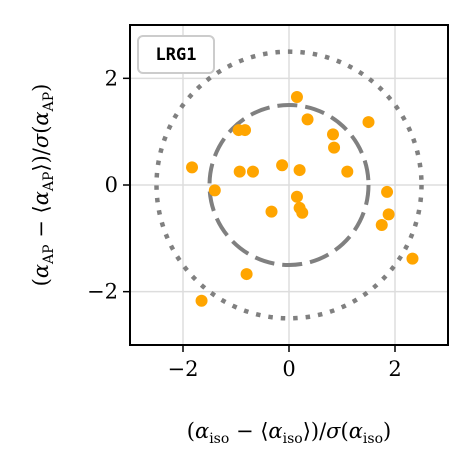  Describe the element at coordinates (102, 292) in the screenshot. I see `y-tick-label: −2` at that location.